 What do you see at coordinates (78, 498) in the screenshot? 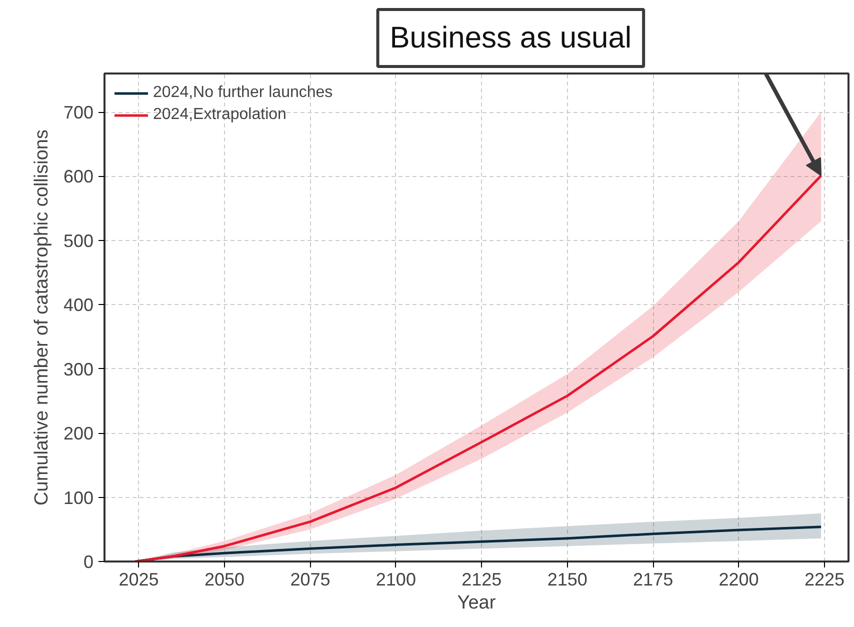
I see `y-tick-label: 100` at bounding box center [78, 498].